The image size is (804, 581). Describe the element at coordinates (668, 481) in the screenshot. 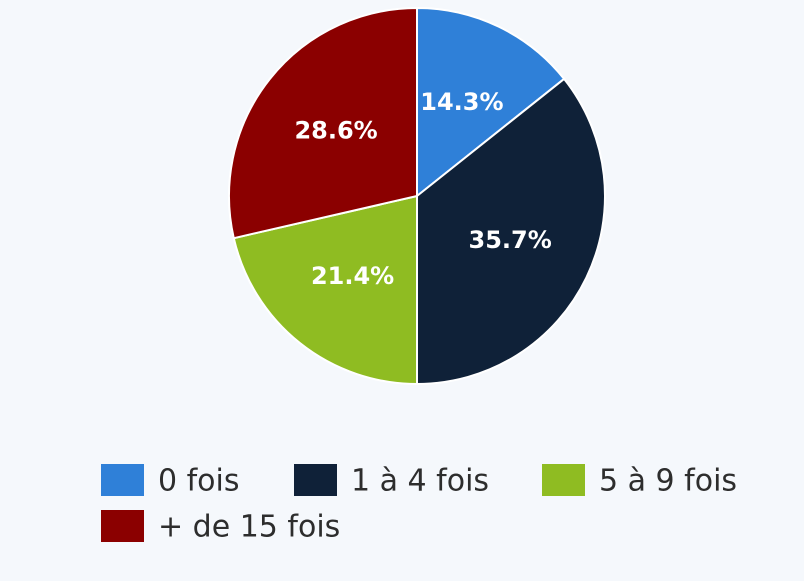

I see `legend-label: 5 à 9 fois` at that location.